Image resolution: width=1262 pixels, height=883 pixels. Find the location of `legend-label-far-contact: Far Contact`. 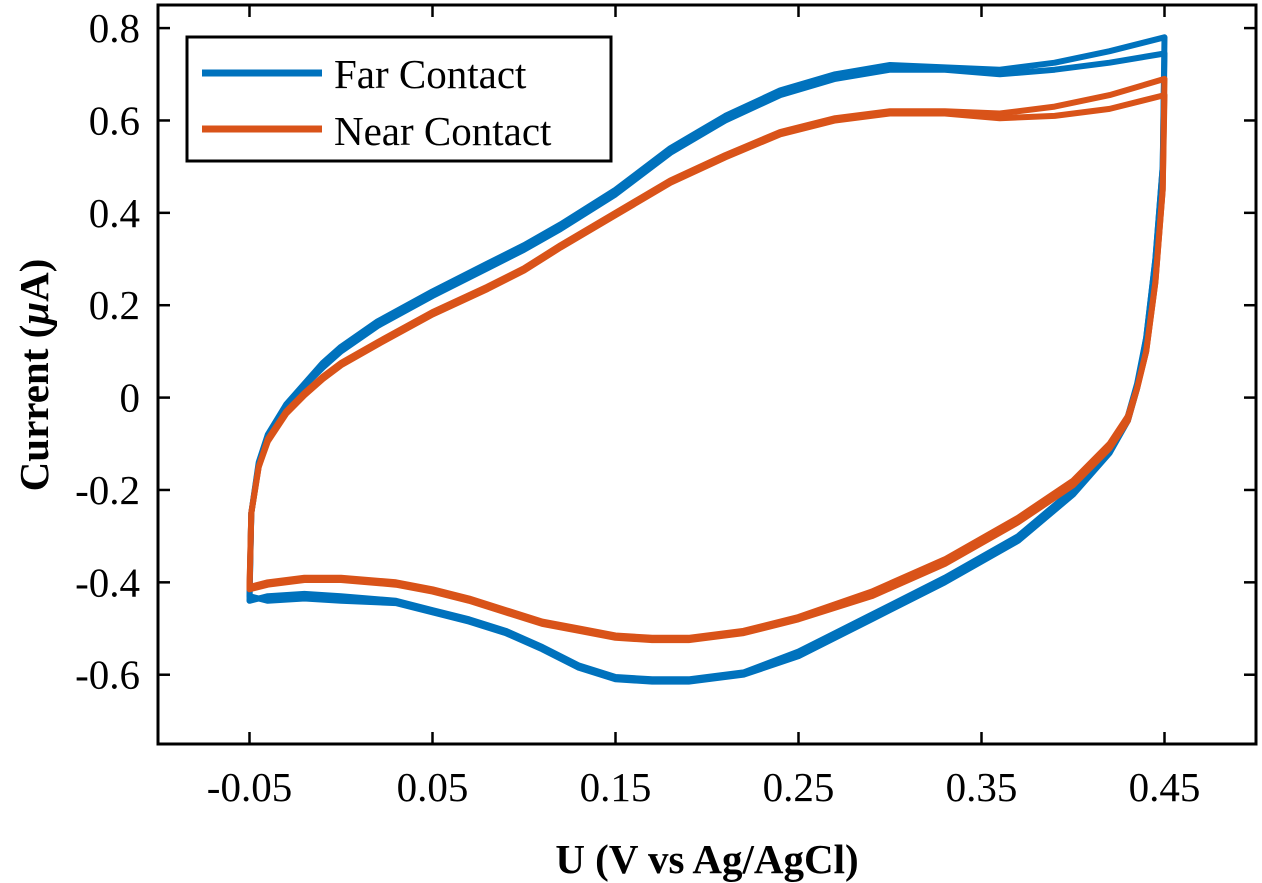

legend-label-far-contact: Far Contact is located at coordinates (430, 74).